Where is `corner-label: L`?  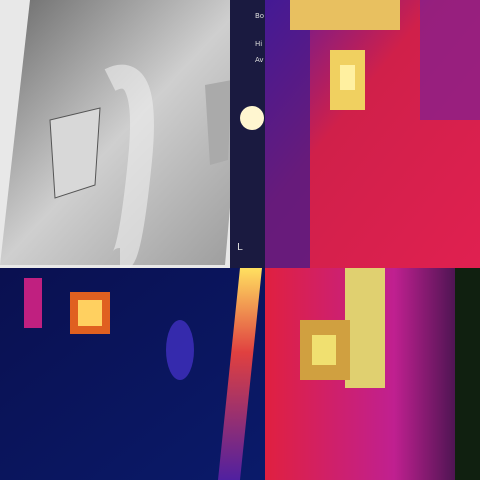 corner-label: L is located at coordinates (240, 247).